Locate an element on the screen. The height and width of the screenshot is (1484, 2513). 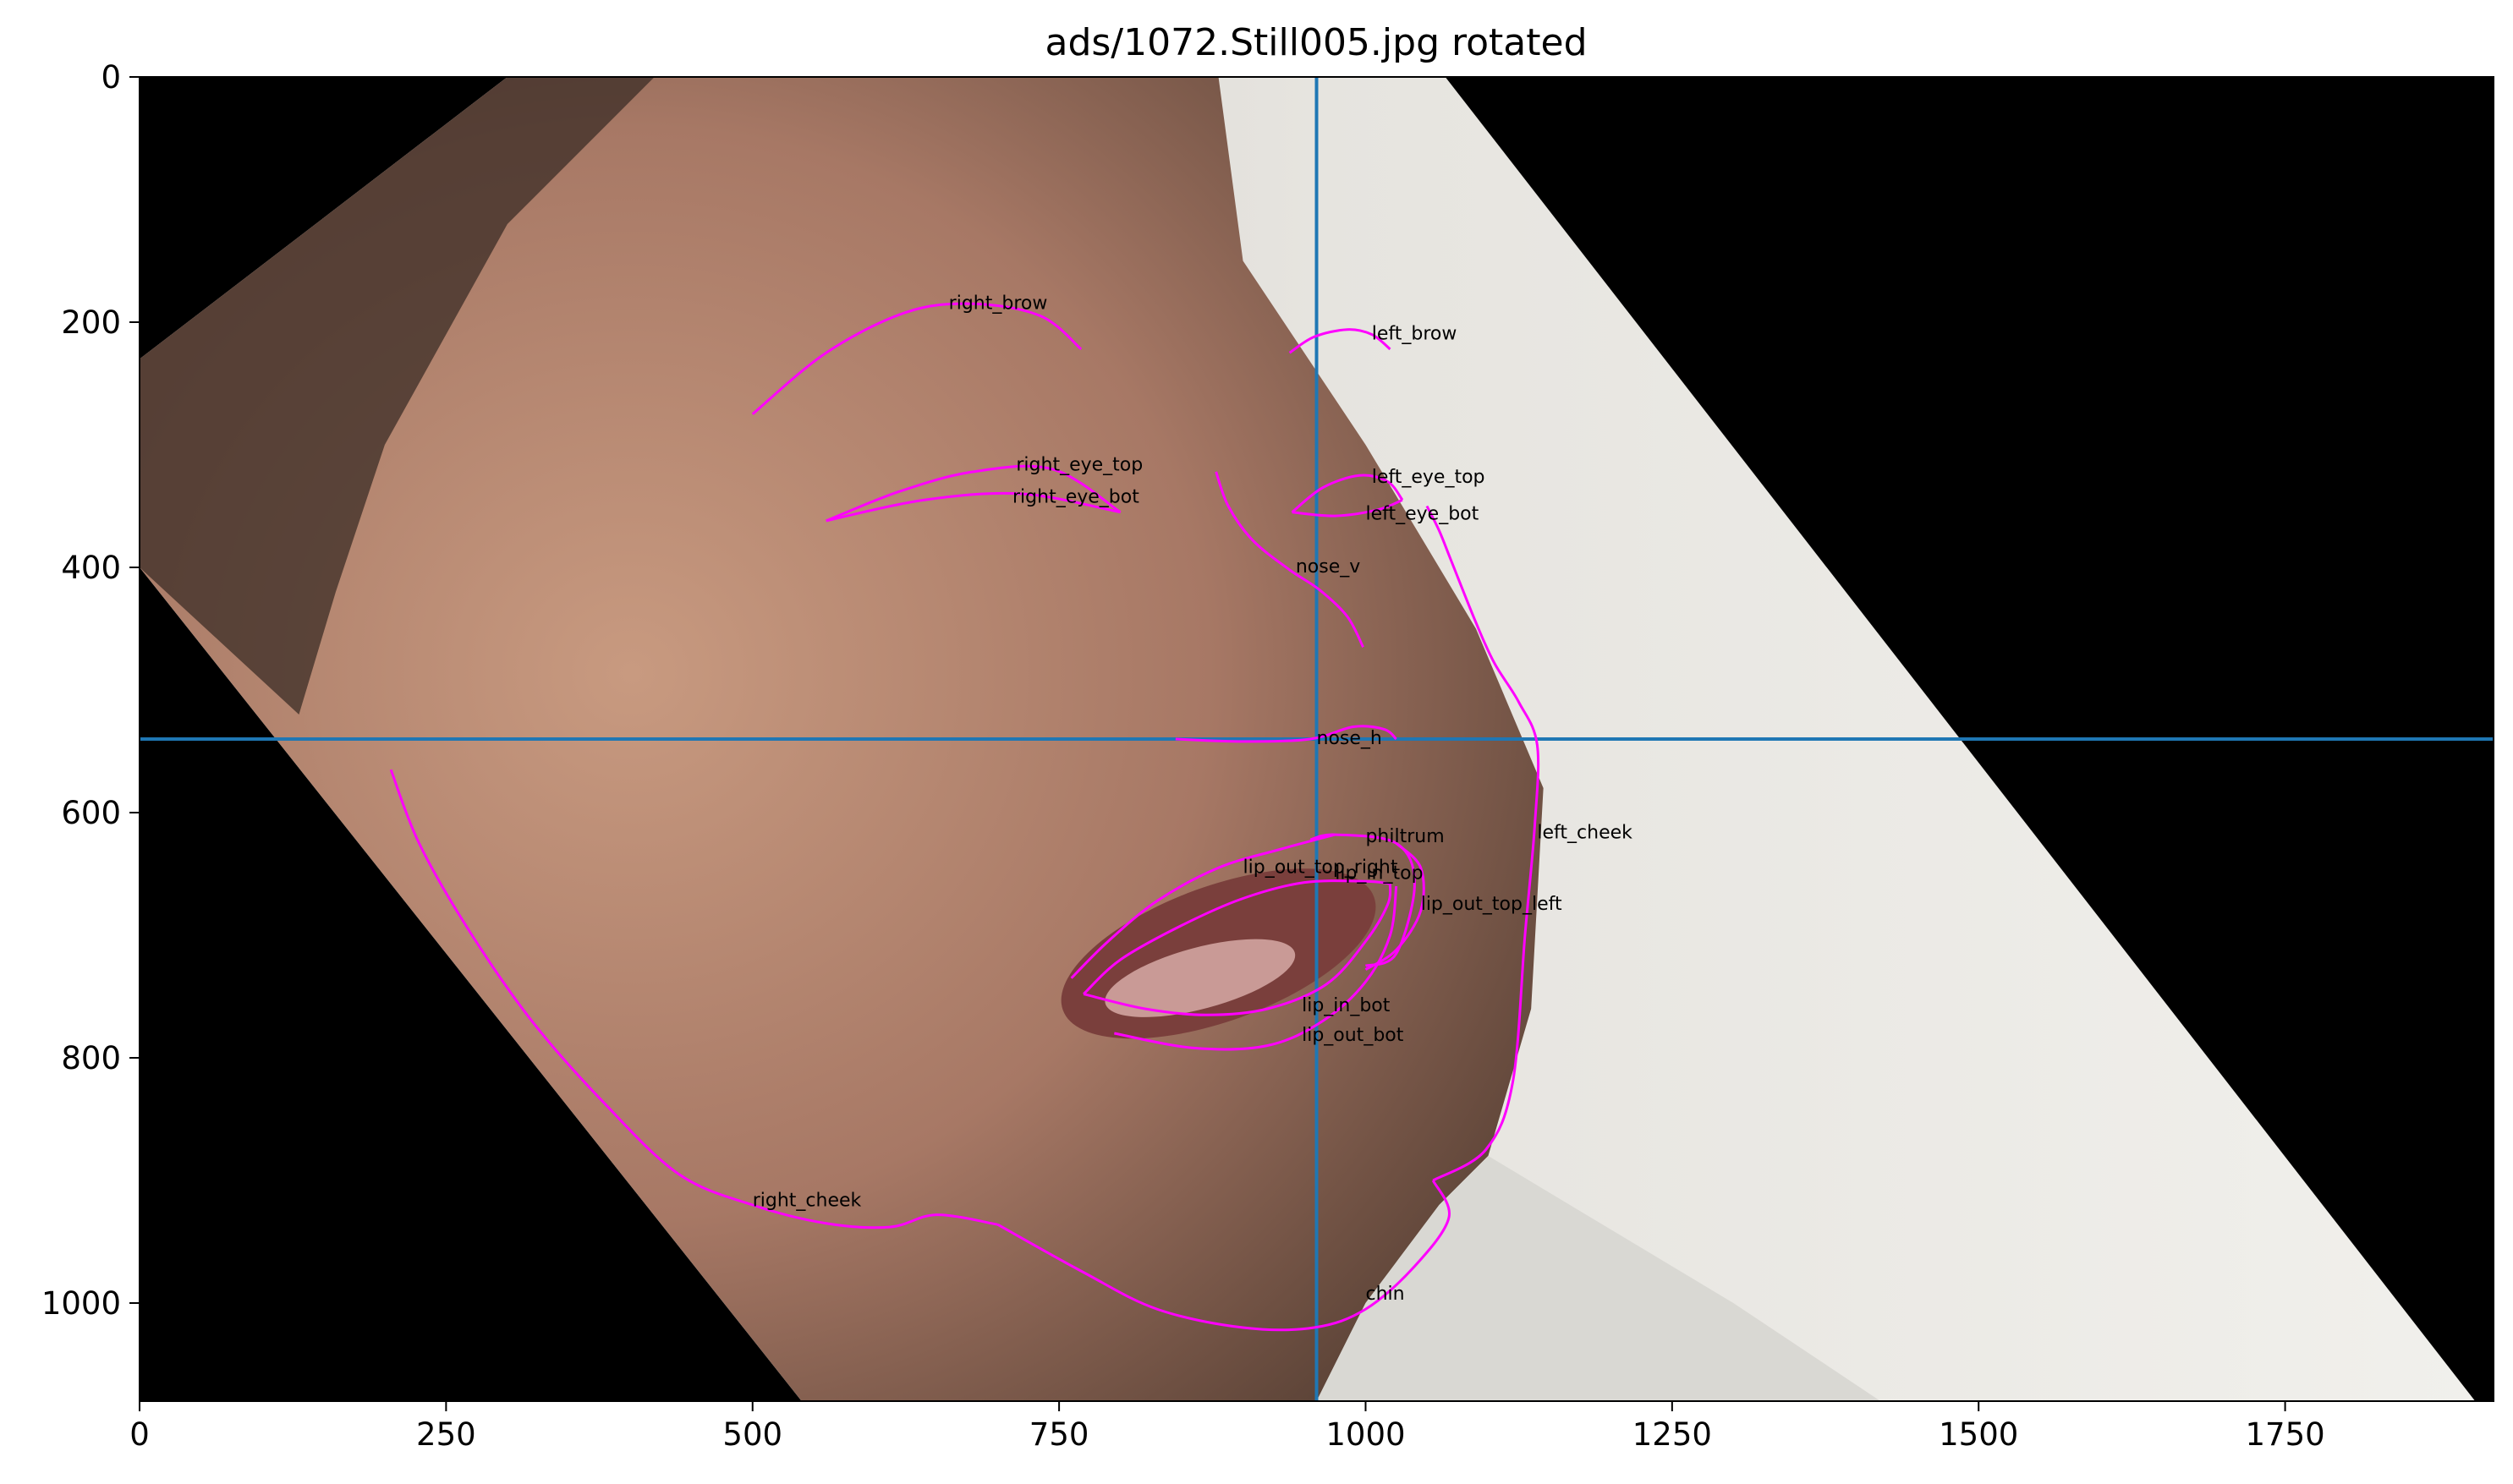
landmark-left-cheek is located at coordinates (1482, 843).